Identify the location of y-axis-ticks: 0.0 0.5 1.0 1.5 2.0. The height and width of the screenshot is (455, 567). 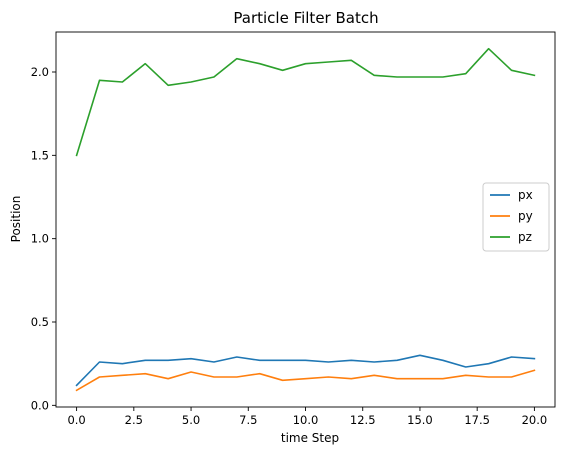
(43, 238).